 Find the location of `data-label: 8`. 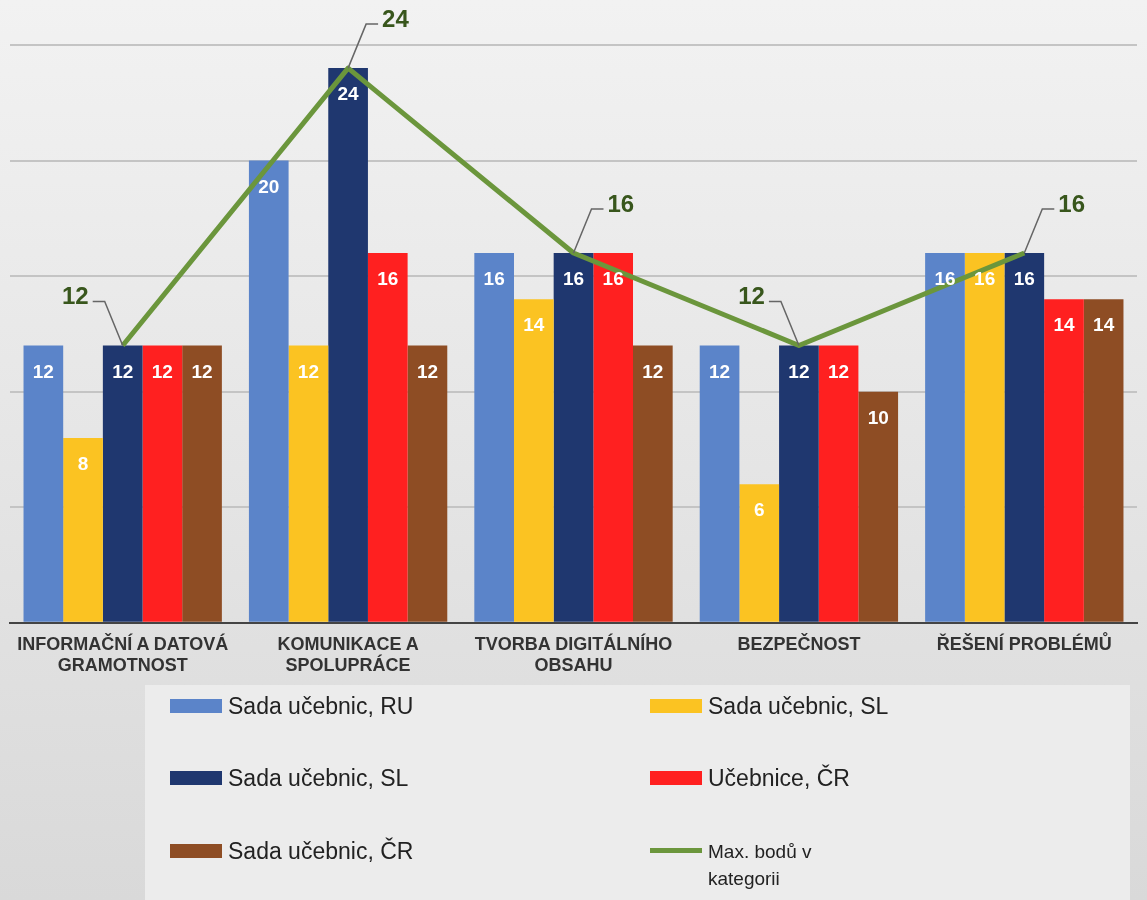

data-label: 8 is located at coordinates (83, 464).